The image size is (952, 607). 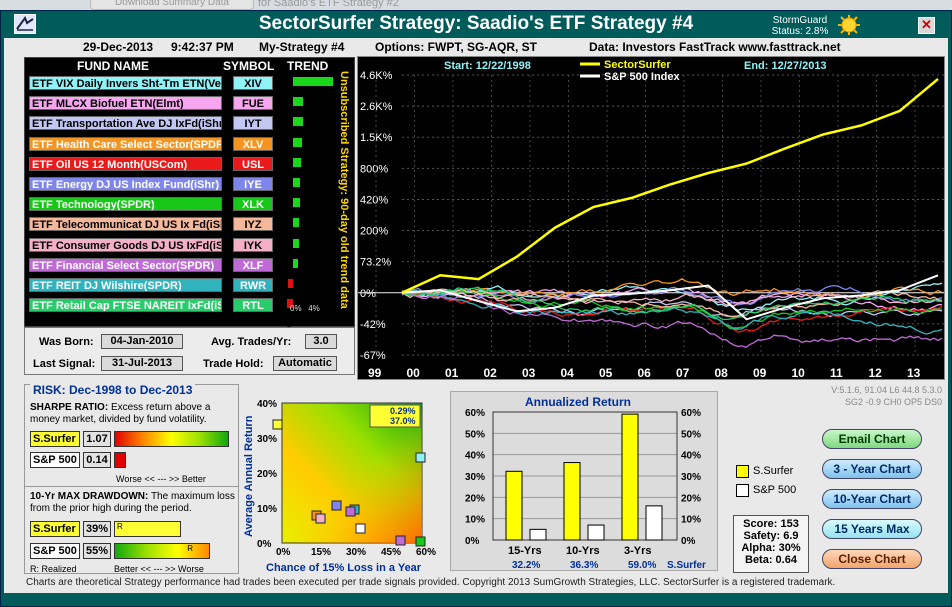 What do you see at coordinates (150, 264) in the screenshot?
I see `fund-row: ETF Financial Select Sector(SPDR) XLF` at bounding box center [150, 264].